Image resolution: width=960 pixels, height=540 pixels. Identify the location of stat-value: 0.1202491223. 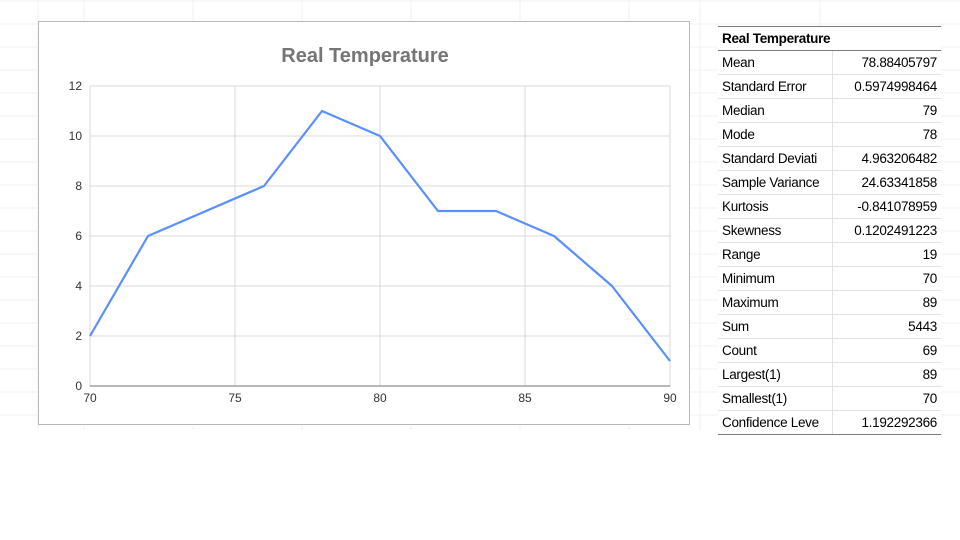
(886, 230).